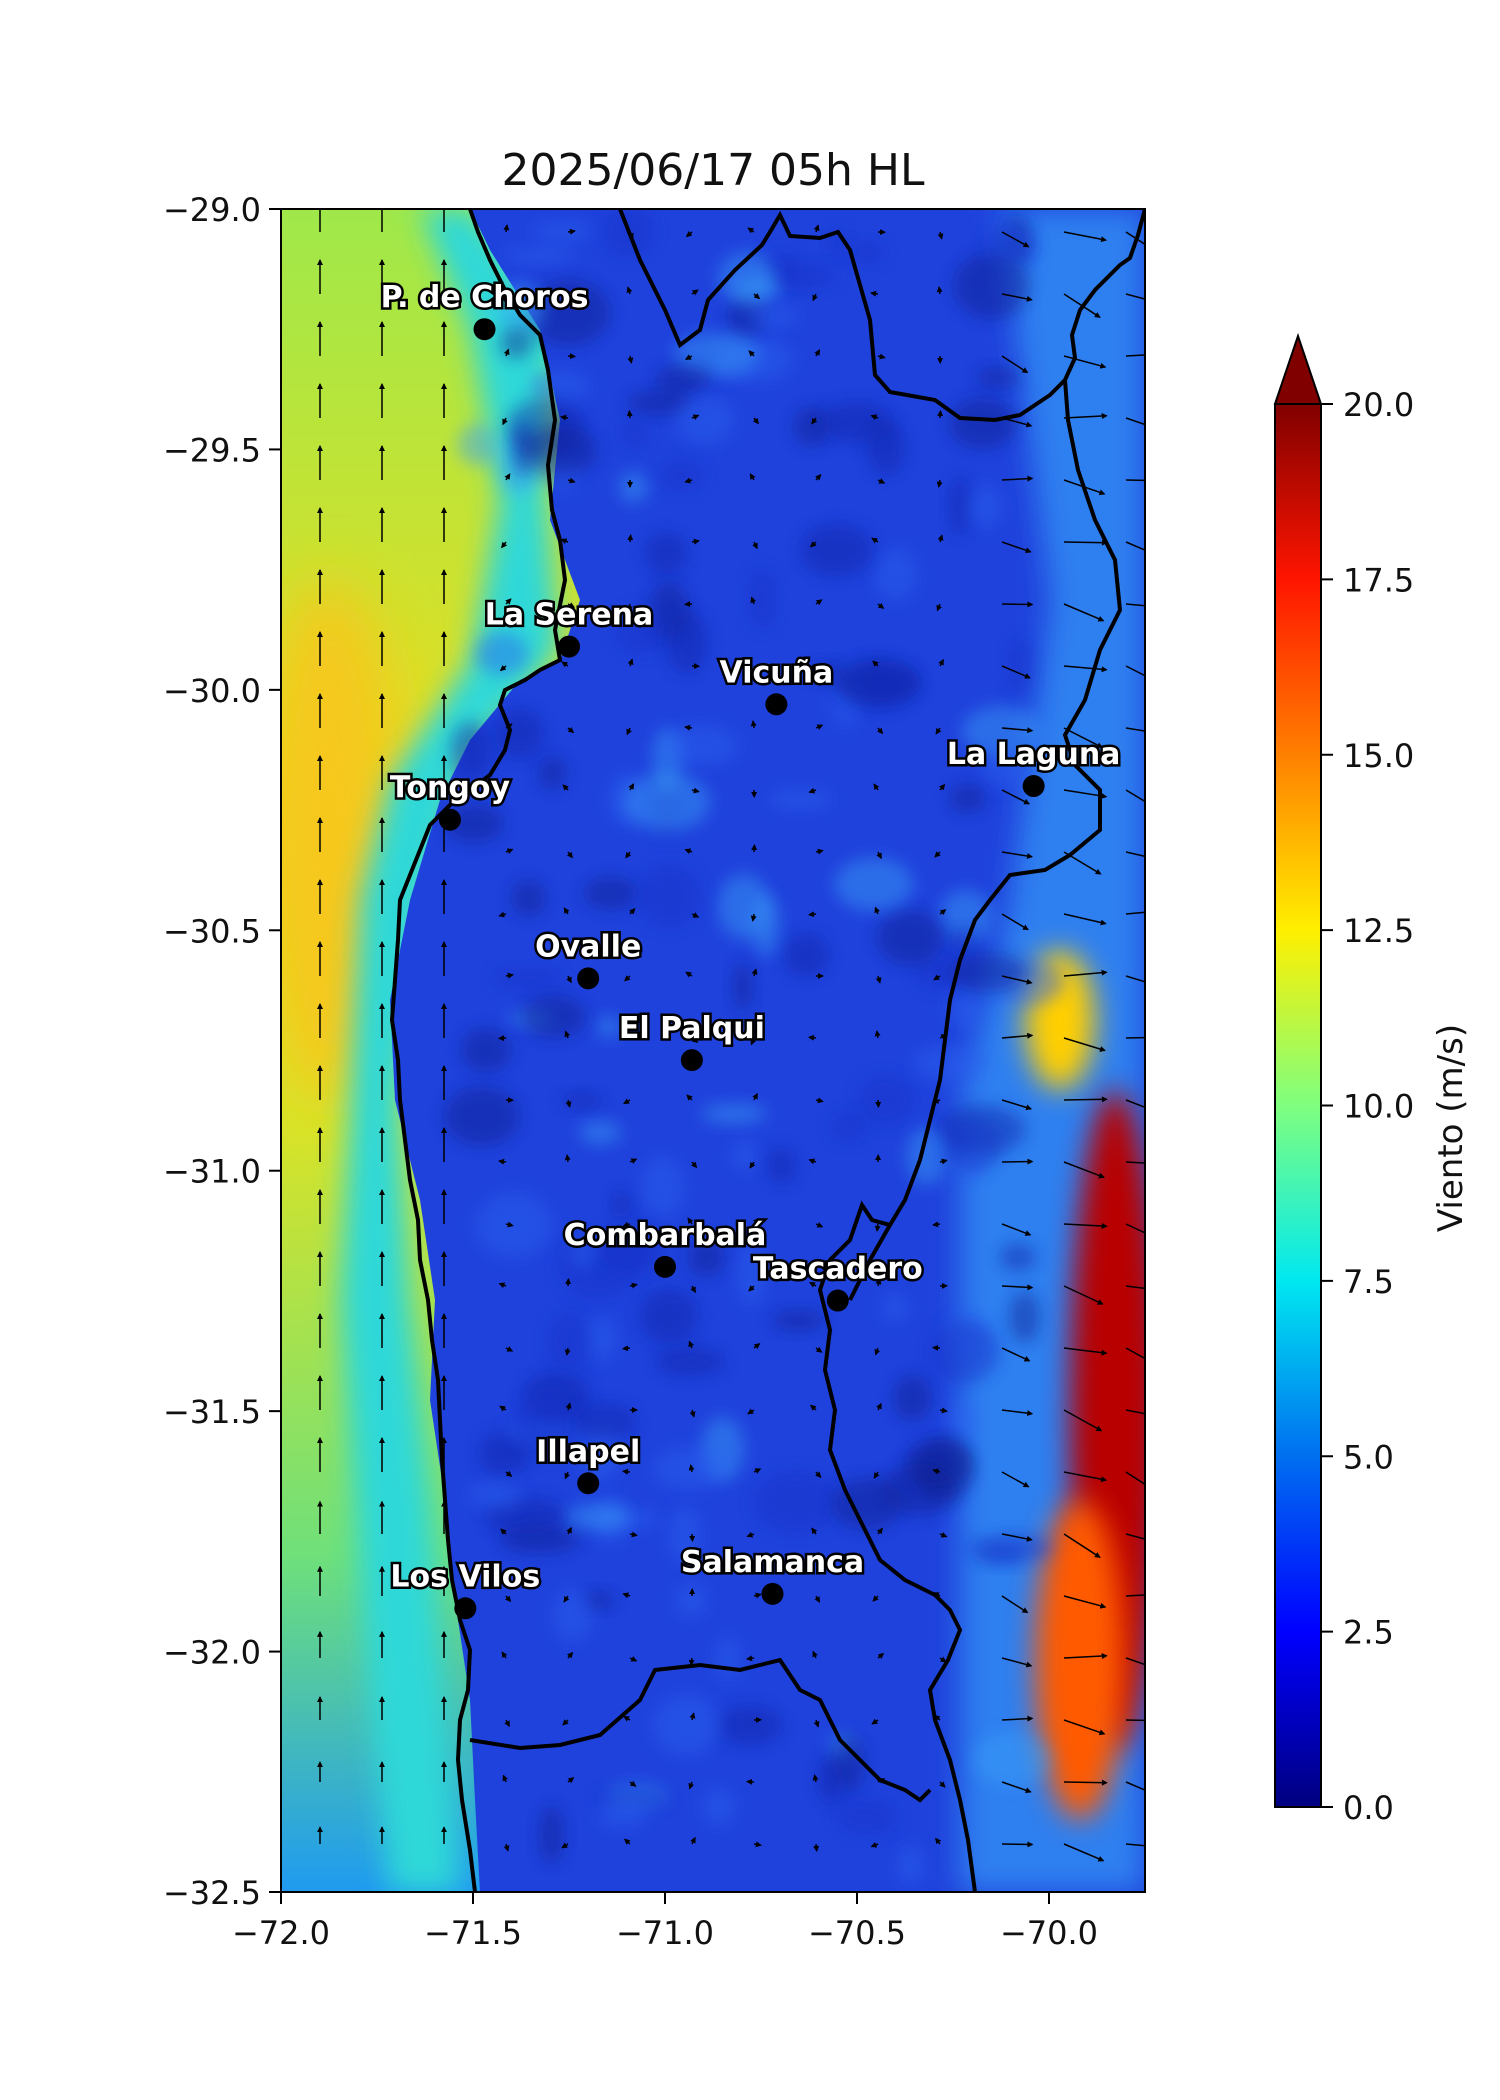  What do you see at coordinates (1378, 931) in the screenshot?
I see `colorbar-tick-label: 12.5` at bounding box center [1378, 931].